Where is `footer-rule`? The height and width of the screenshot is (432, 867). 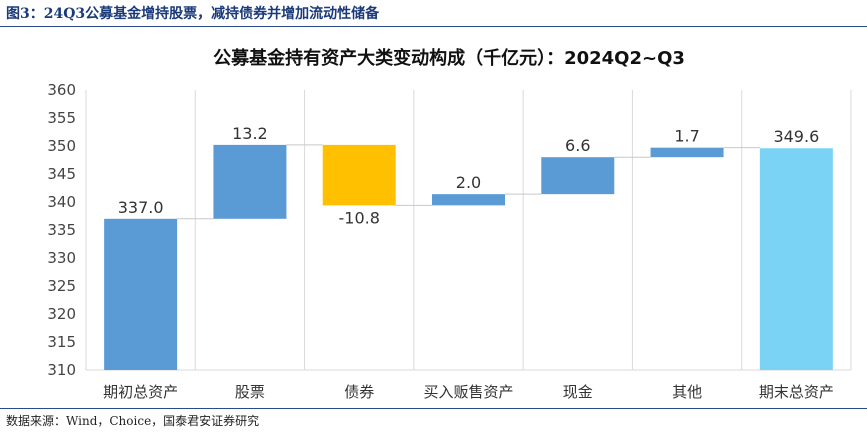
footer-rule is located at coordinates (433, 408).